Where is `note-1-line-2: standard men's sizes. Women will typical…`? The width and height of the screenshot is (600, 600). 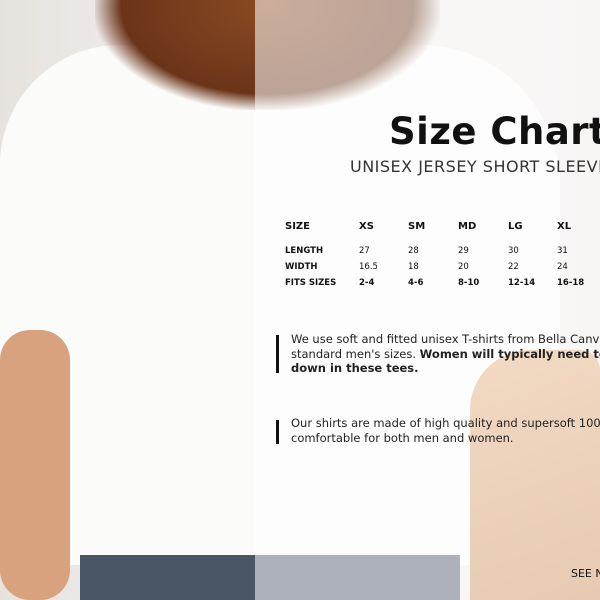 note-1-line-2: standard men's sizes. Women will typical… is located at coordinates (445, 354).